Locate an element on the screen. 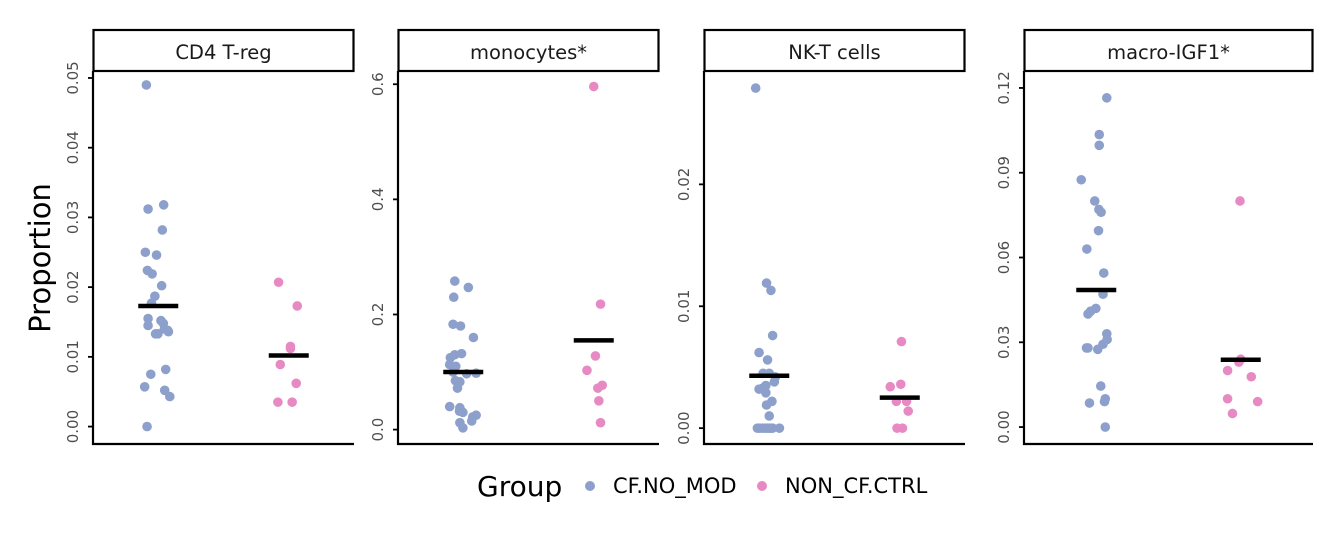 The width and height of the screenshot is (1344, 542). legend: Group CF.NO_MOD NON_CF.CTRL is located at coordinates (702, 486).